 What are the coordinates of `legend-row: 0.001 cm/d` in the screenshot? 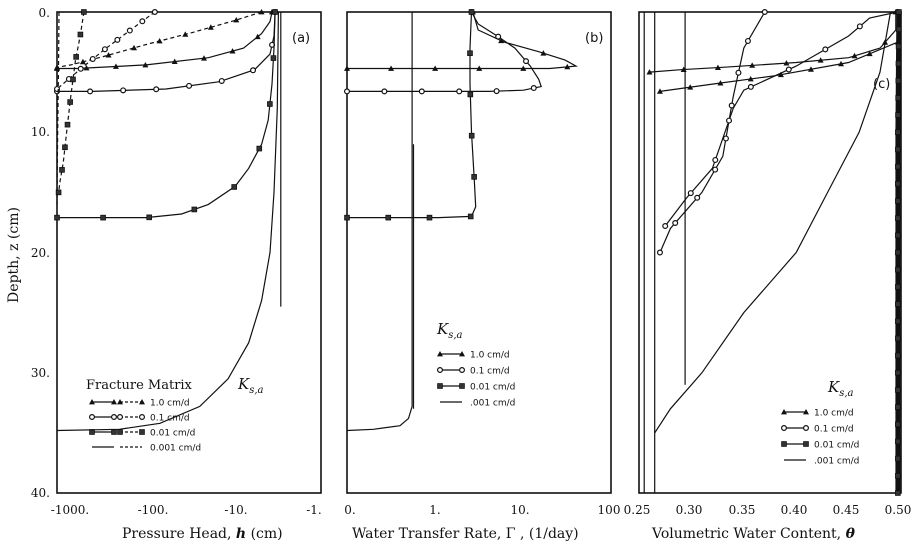 It's located at (146, 449).